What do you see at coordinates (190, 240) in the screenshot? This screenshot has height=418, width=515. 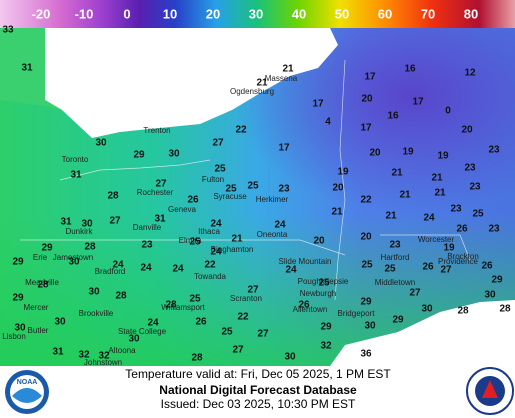 I see `city-label: Elmira` at bounding box center [190, 240].